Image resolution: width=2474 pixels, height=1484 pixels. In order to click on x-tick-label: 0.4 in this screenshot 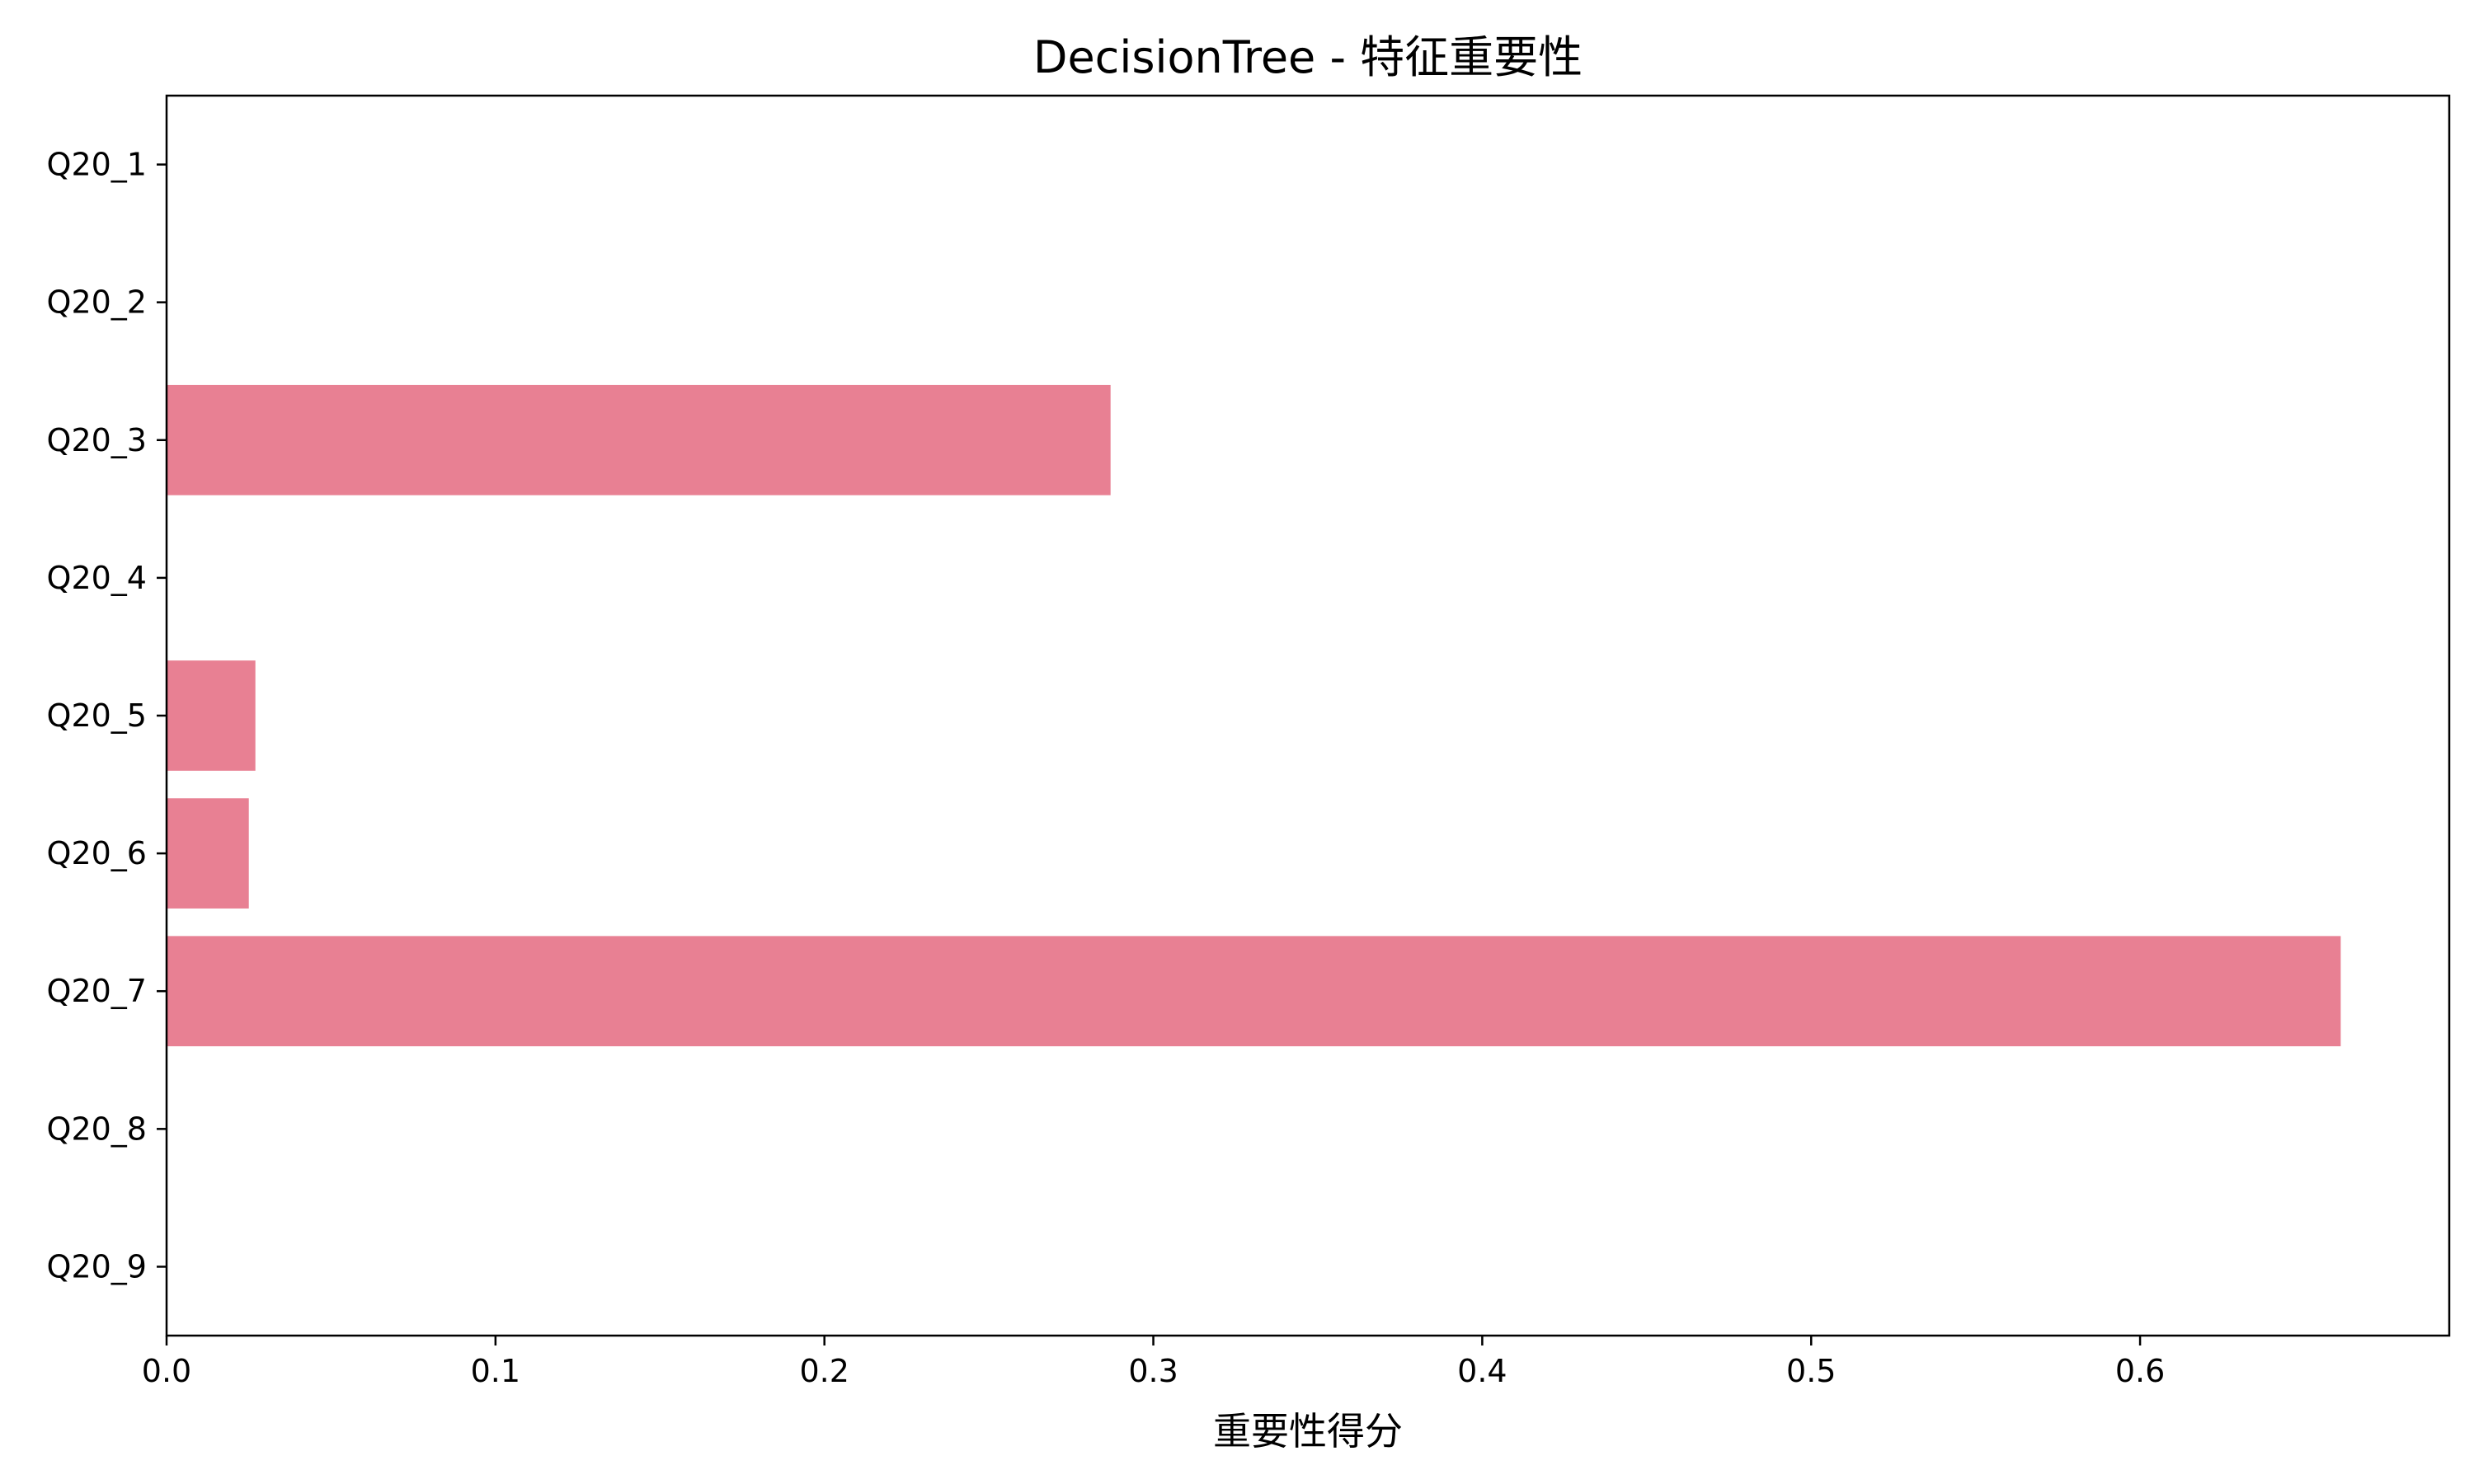, I will do `click(1482, 1371)`.